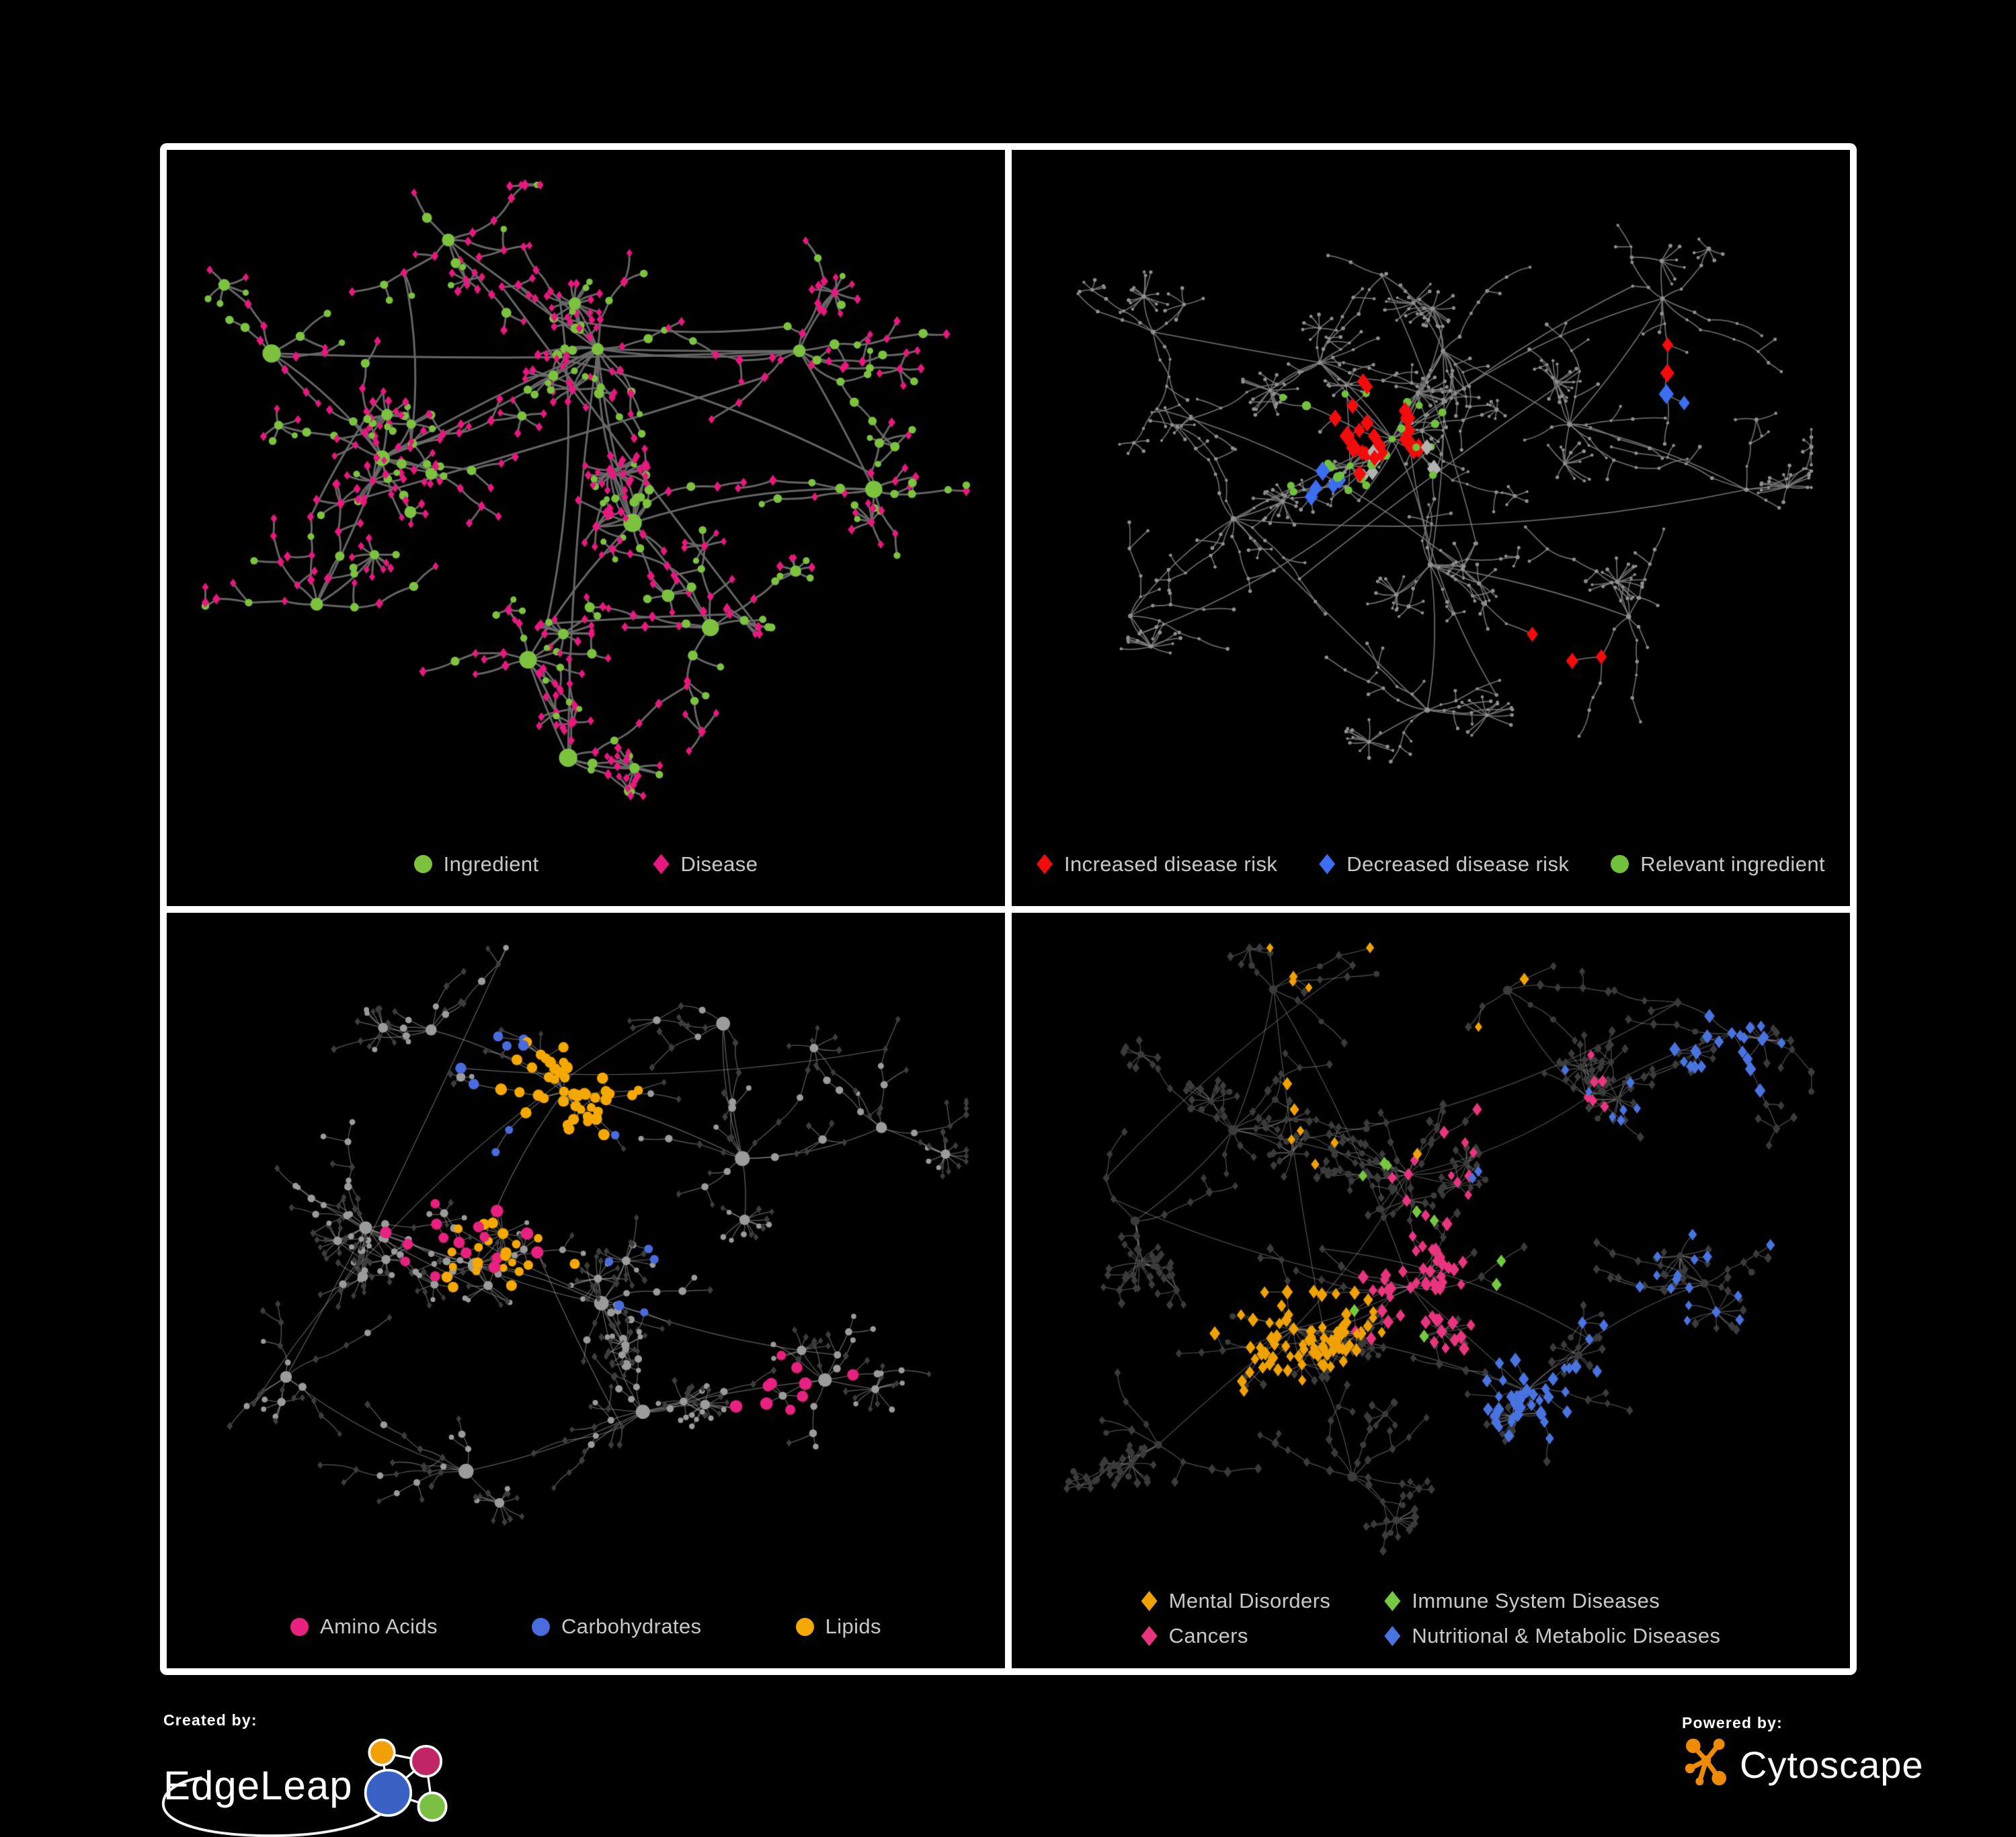  What do you see at coordinates (719, 864) in the screenshot?
I see `legend-label: Disease` at bounding box center [719, 864].